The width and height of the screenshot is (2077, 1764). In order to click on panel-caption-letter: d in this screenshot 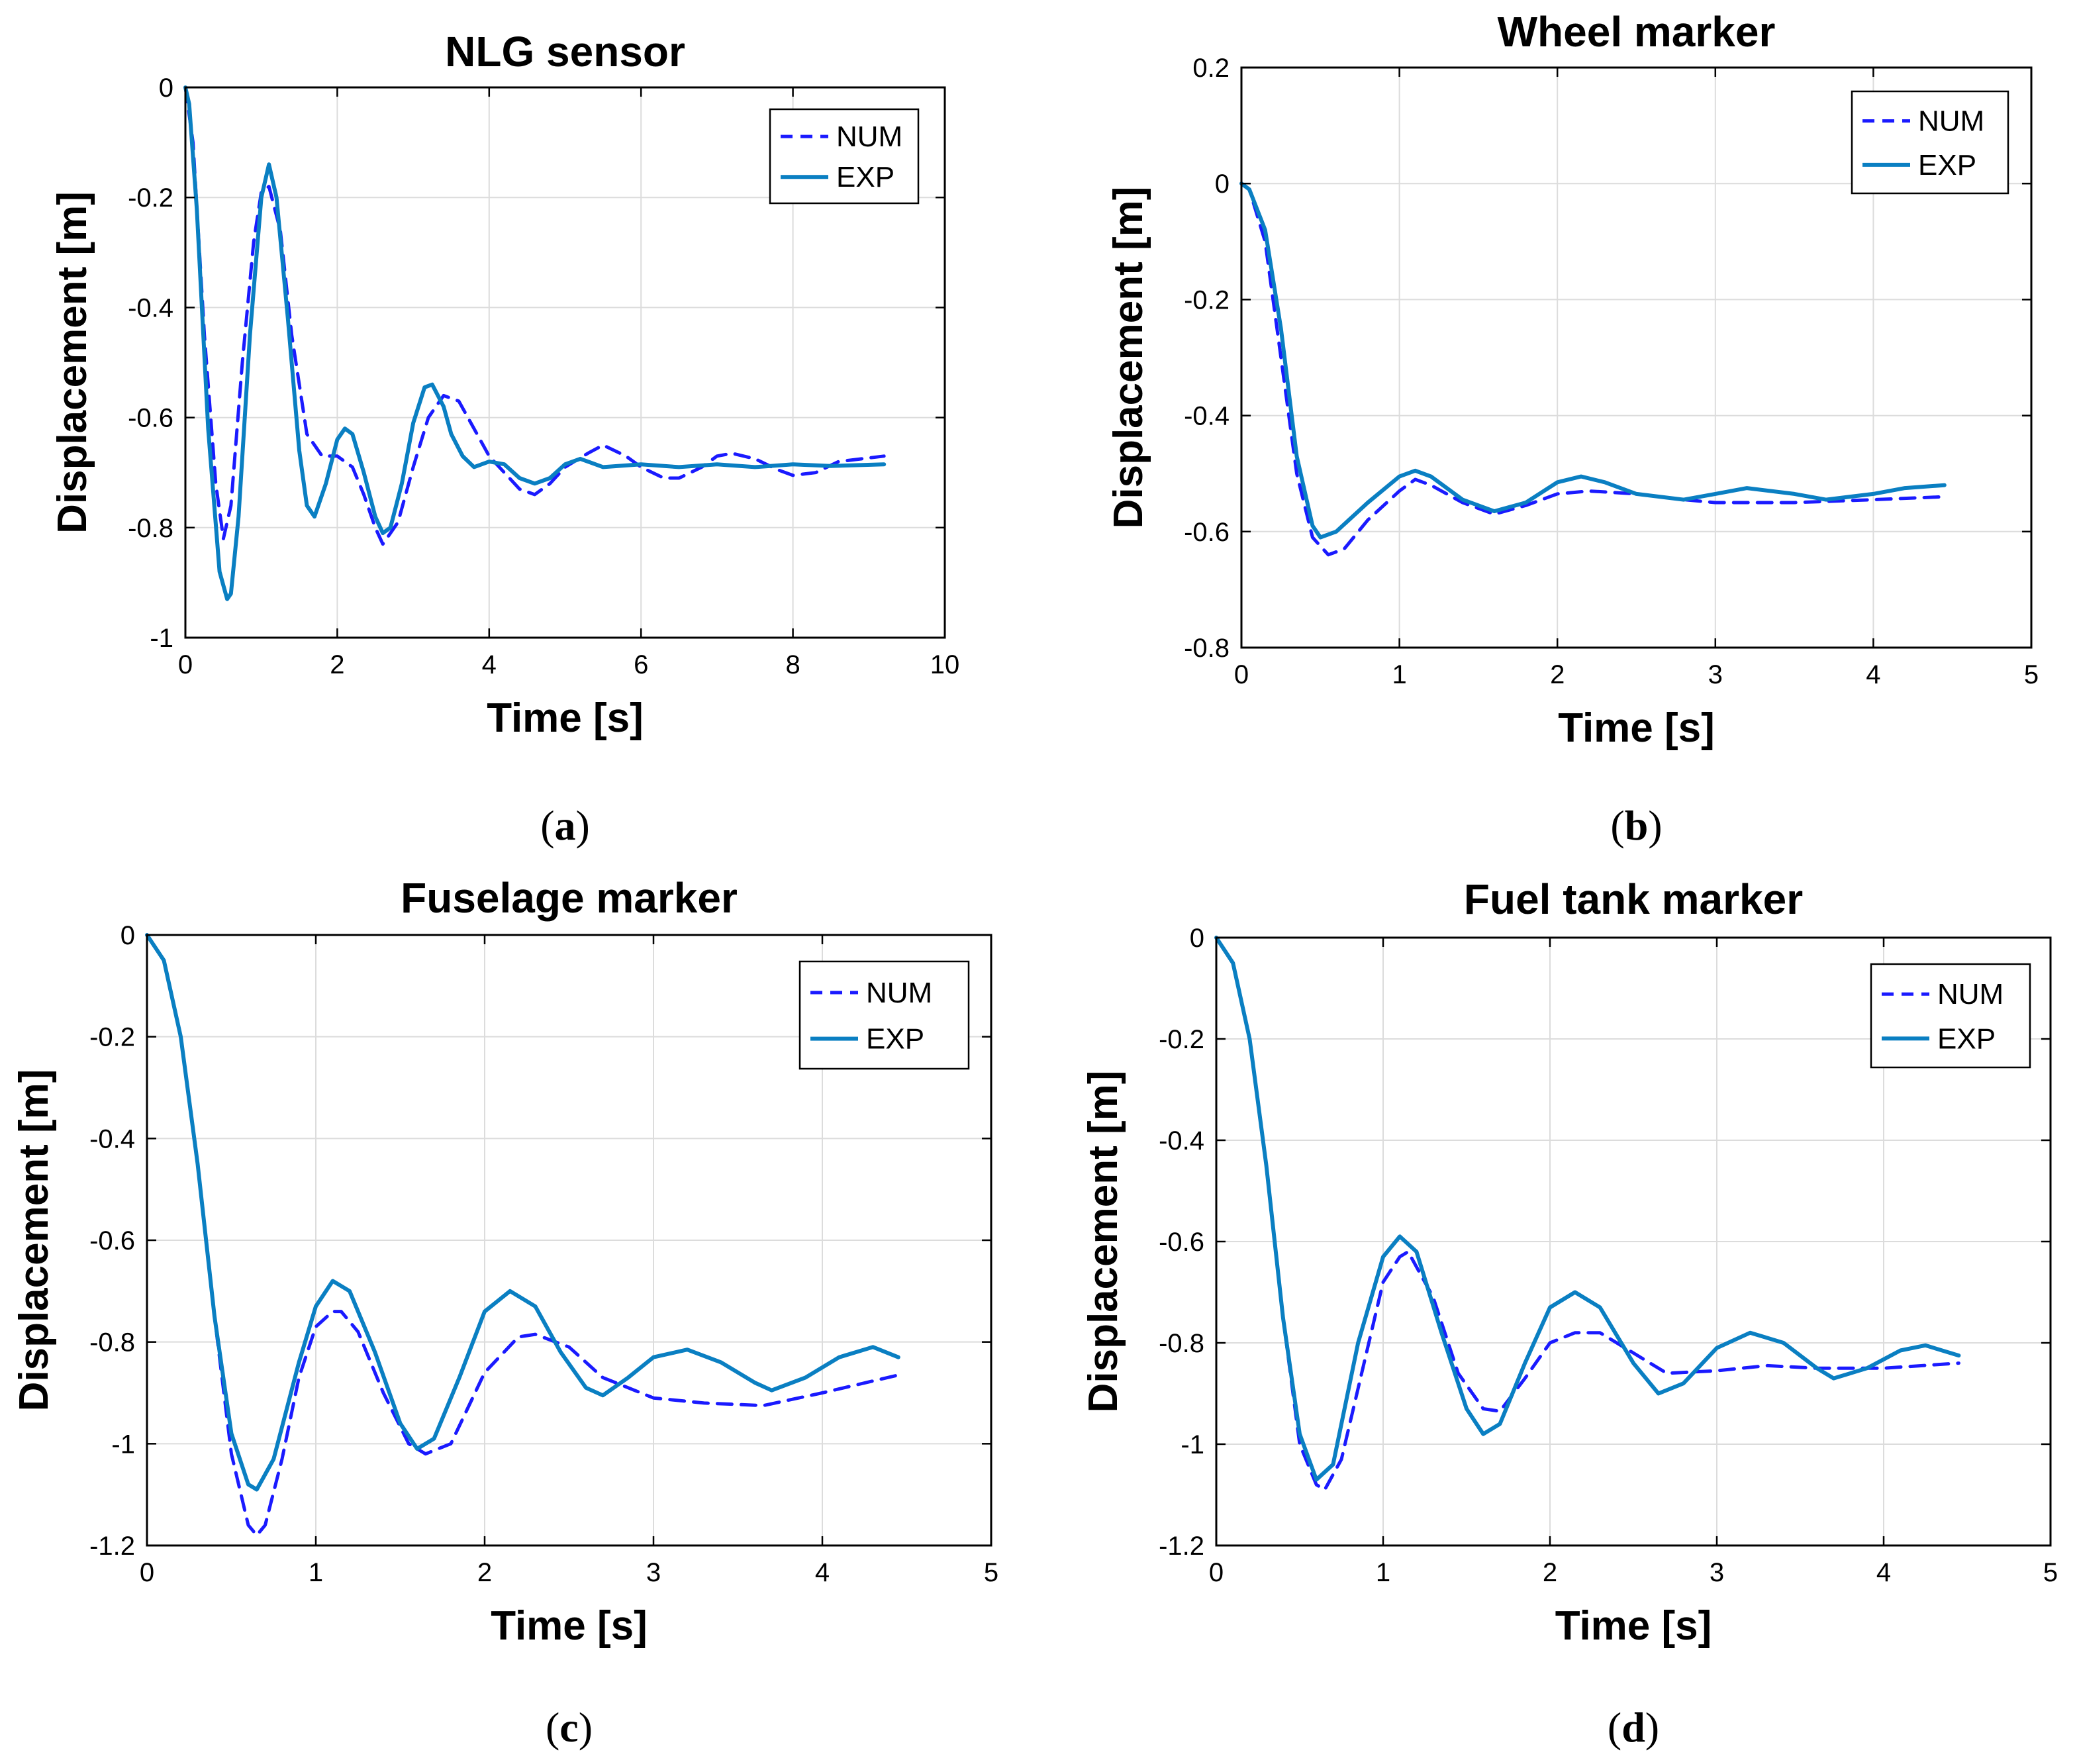, I will do `click(1633, 1727)`.